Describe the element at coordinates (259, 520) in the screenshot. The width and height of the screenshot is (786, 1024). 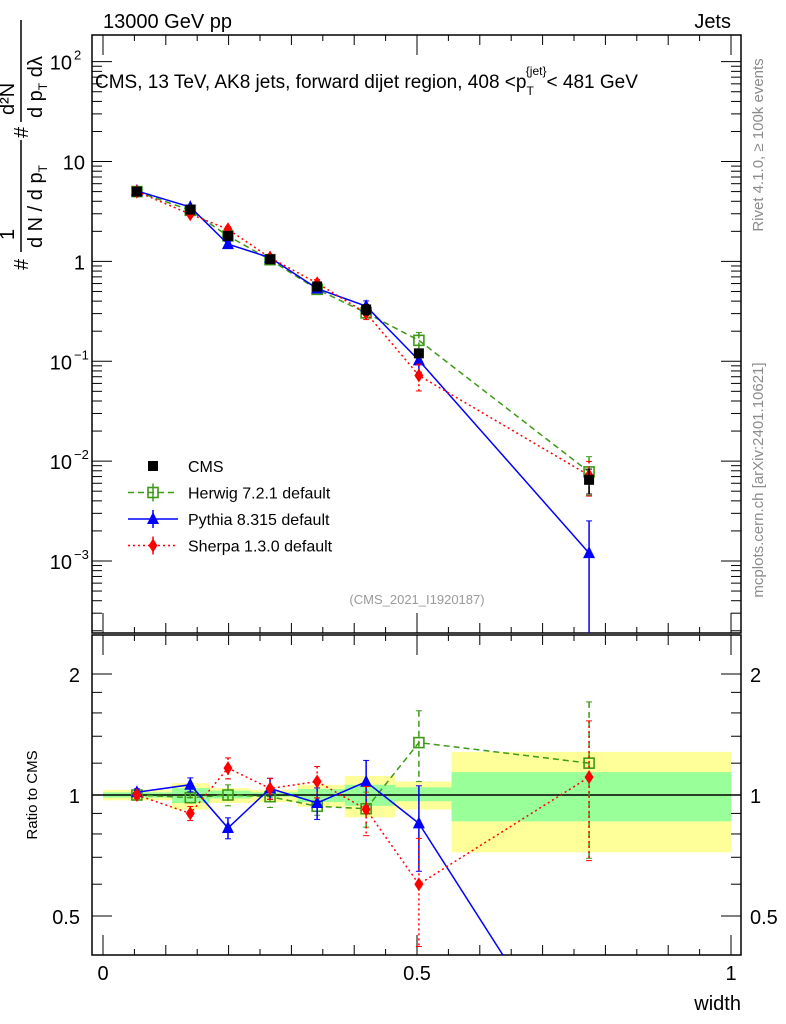
I see `legend-pythia-label: Pythia 8.315 default` at that location.